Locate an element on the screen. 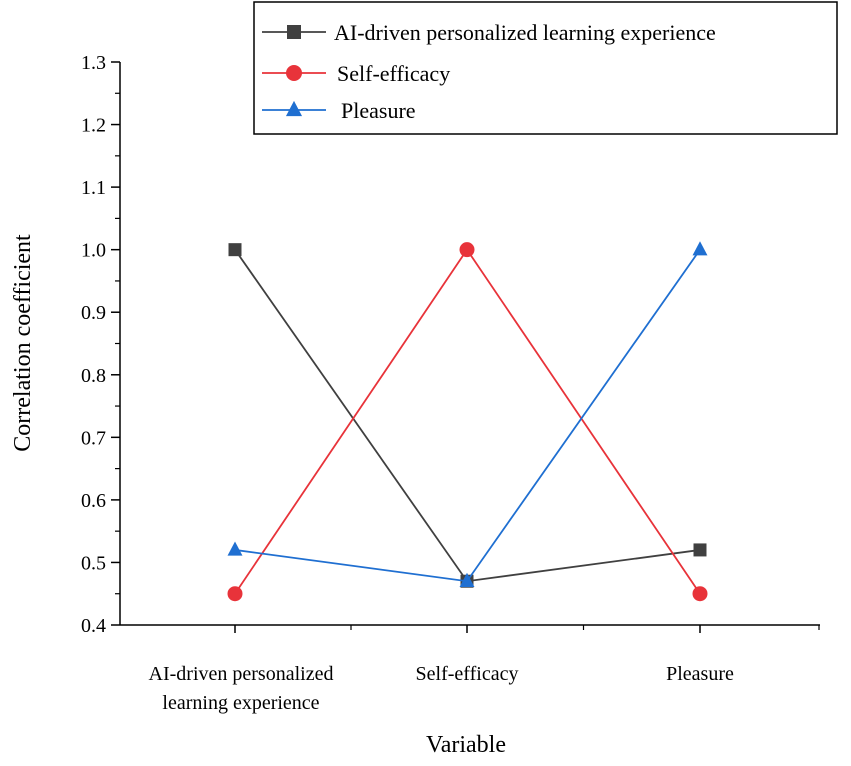 This screenshot has height=766, width=851. y-tick-label: 0.4 is located at coordinates (93, 626).